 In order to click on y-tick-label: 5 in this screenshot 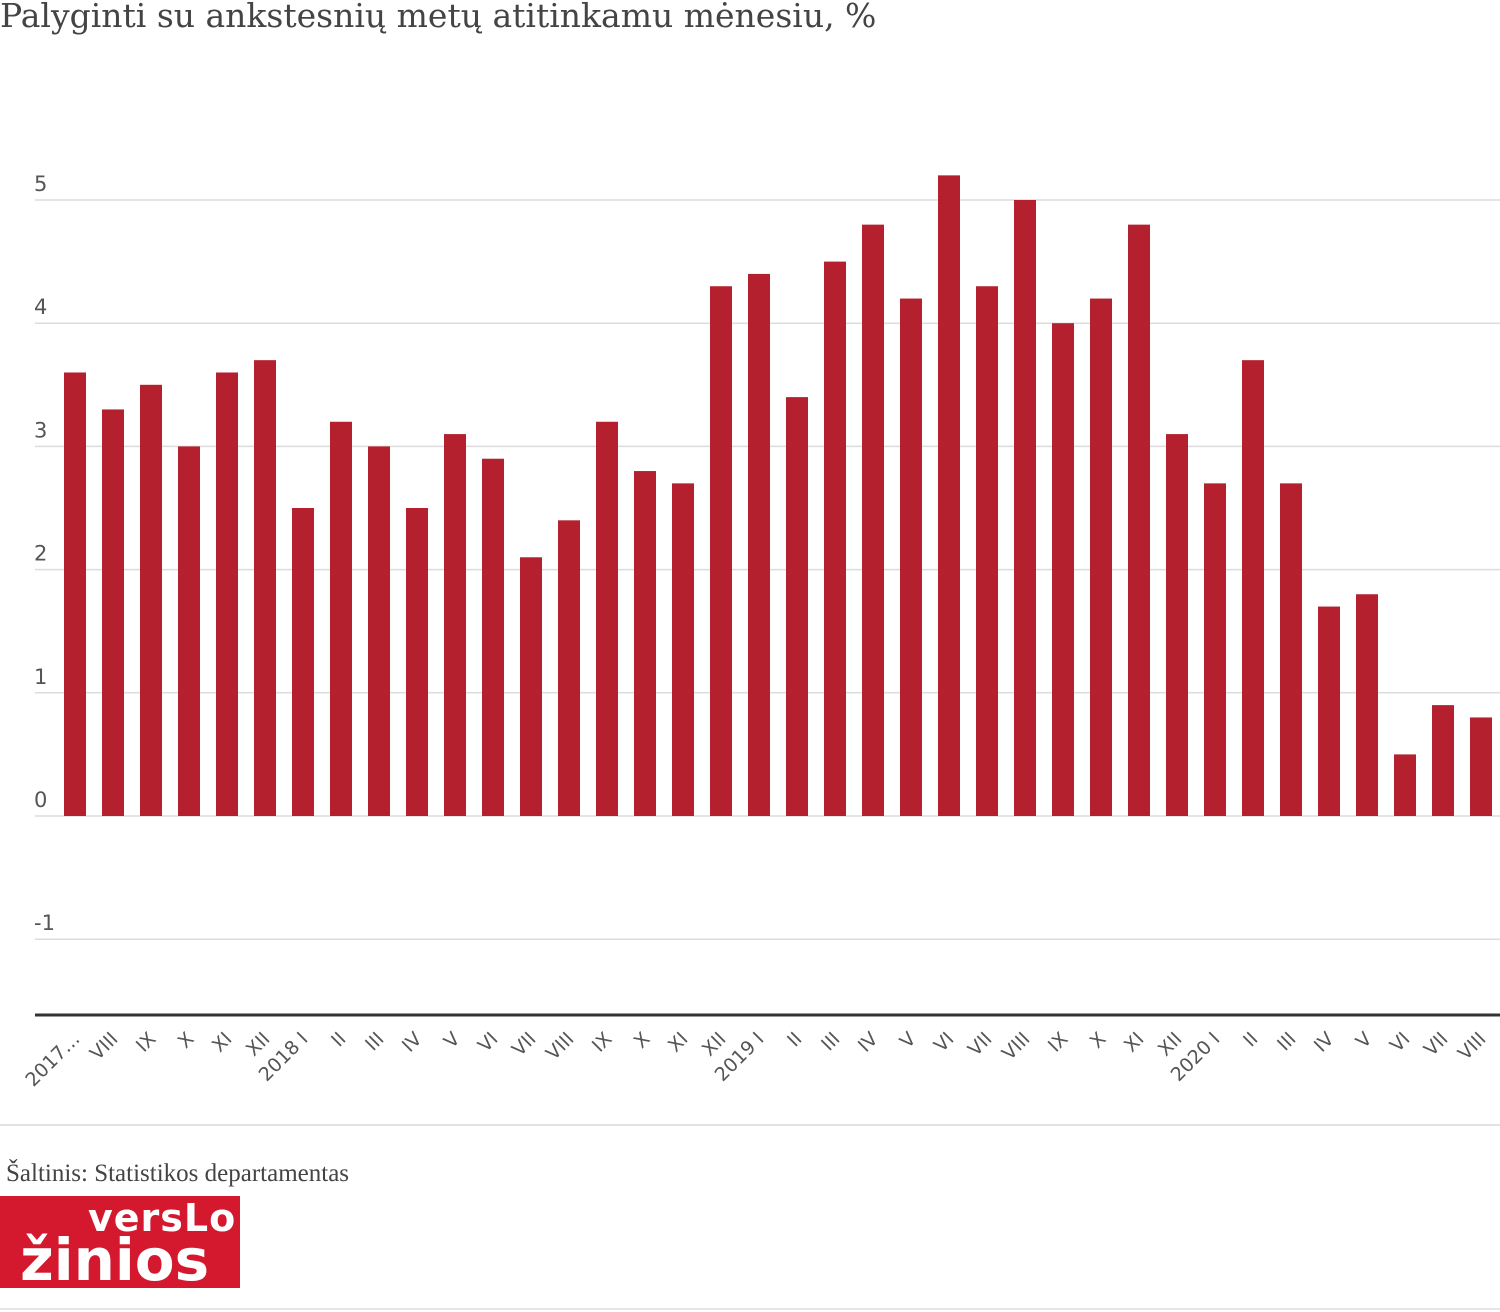, I will do `click(40, 184)`.